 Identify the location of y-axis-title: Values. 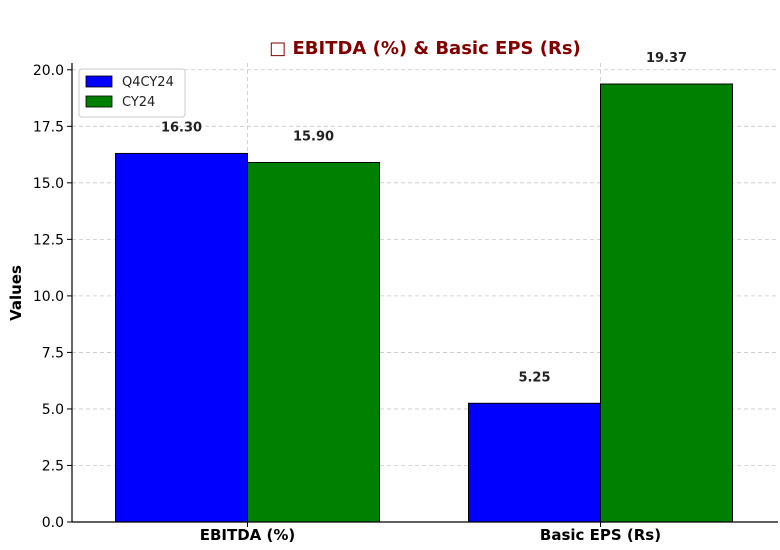
(16, 293).